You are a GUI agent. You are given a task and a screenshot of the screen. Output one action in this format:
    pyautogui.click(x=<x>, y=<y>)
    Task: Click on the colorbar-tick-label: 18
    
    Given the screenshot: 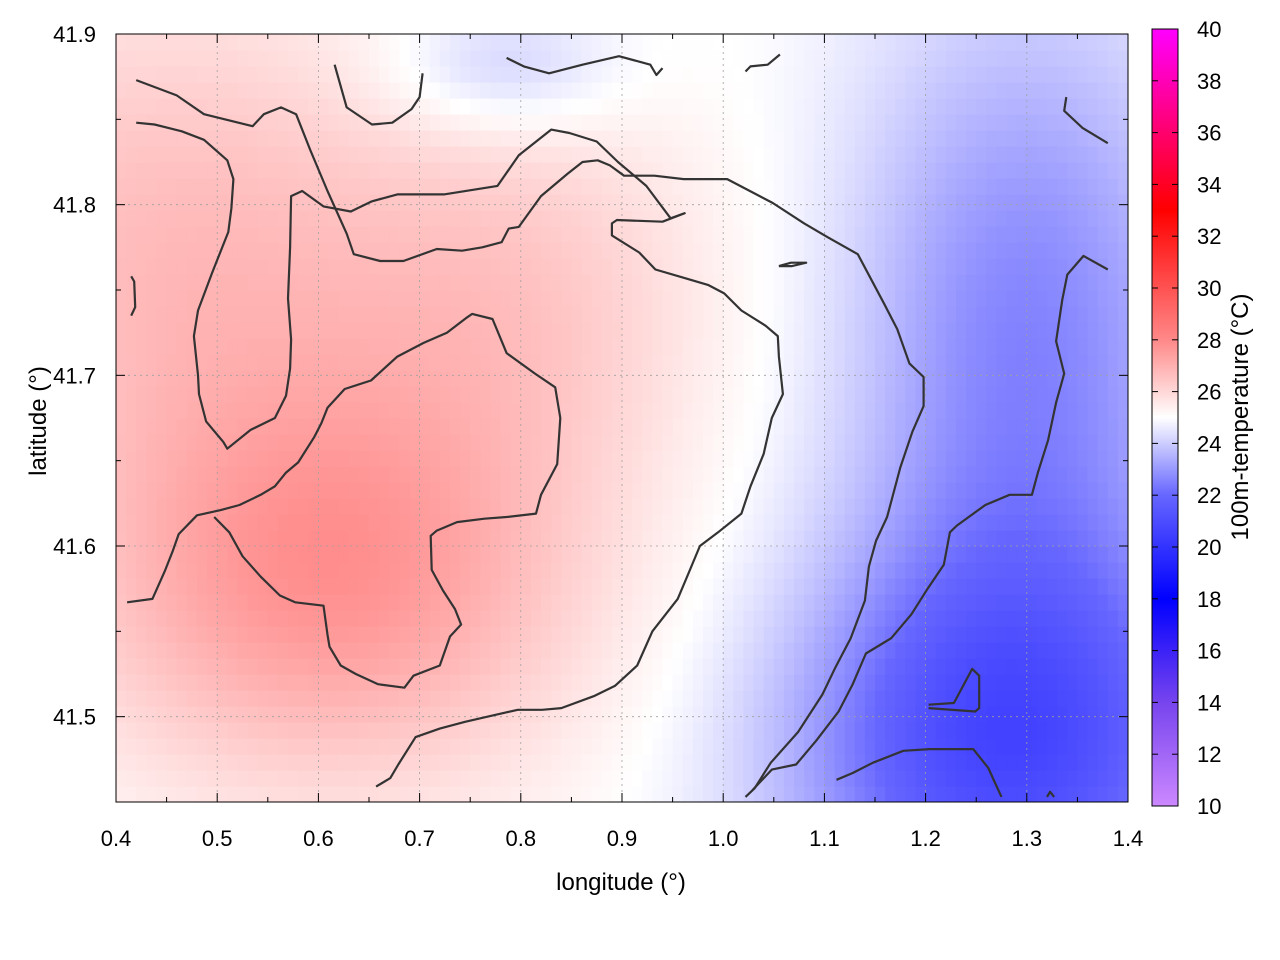 What is the action you would take?
    pyautogui.click(x=1209, y=599)
    